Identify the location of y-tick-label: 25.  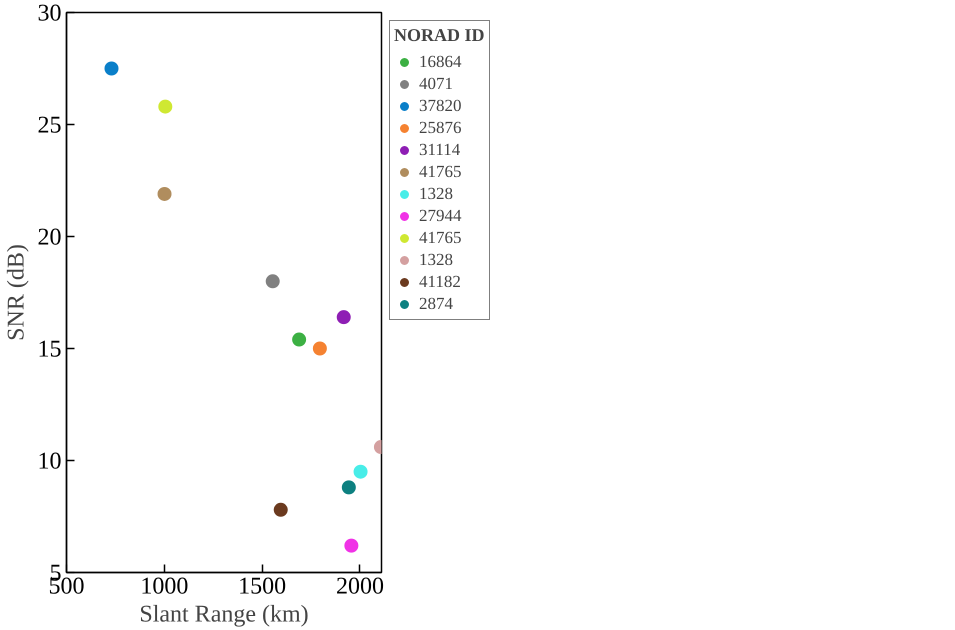
(50, 125).